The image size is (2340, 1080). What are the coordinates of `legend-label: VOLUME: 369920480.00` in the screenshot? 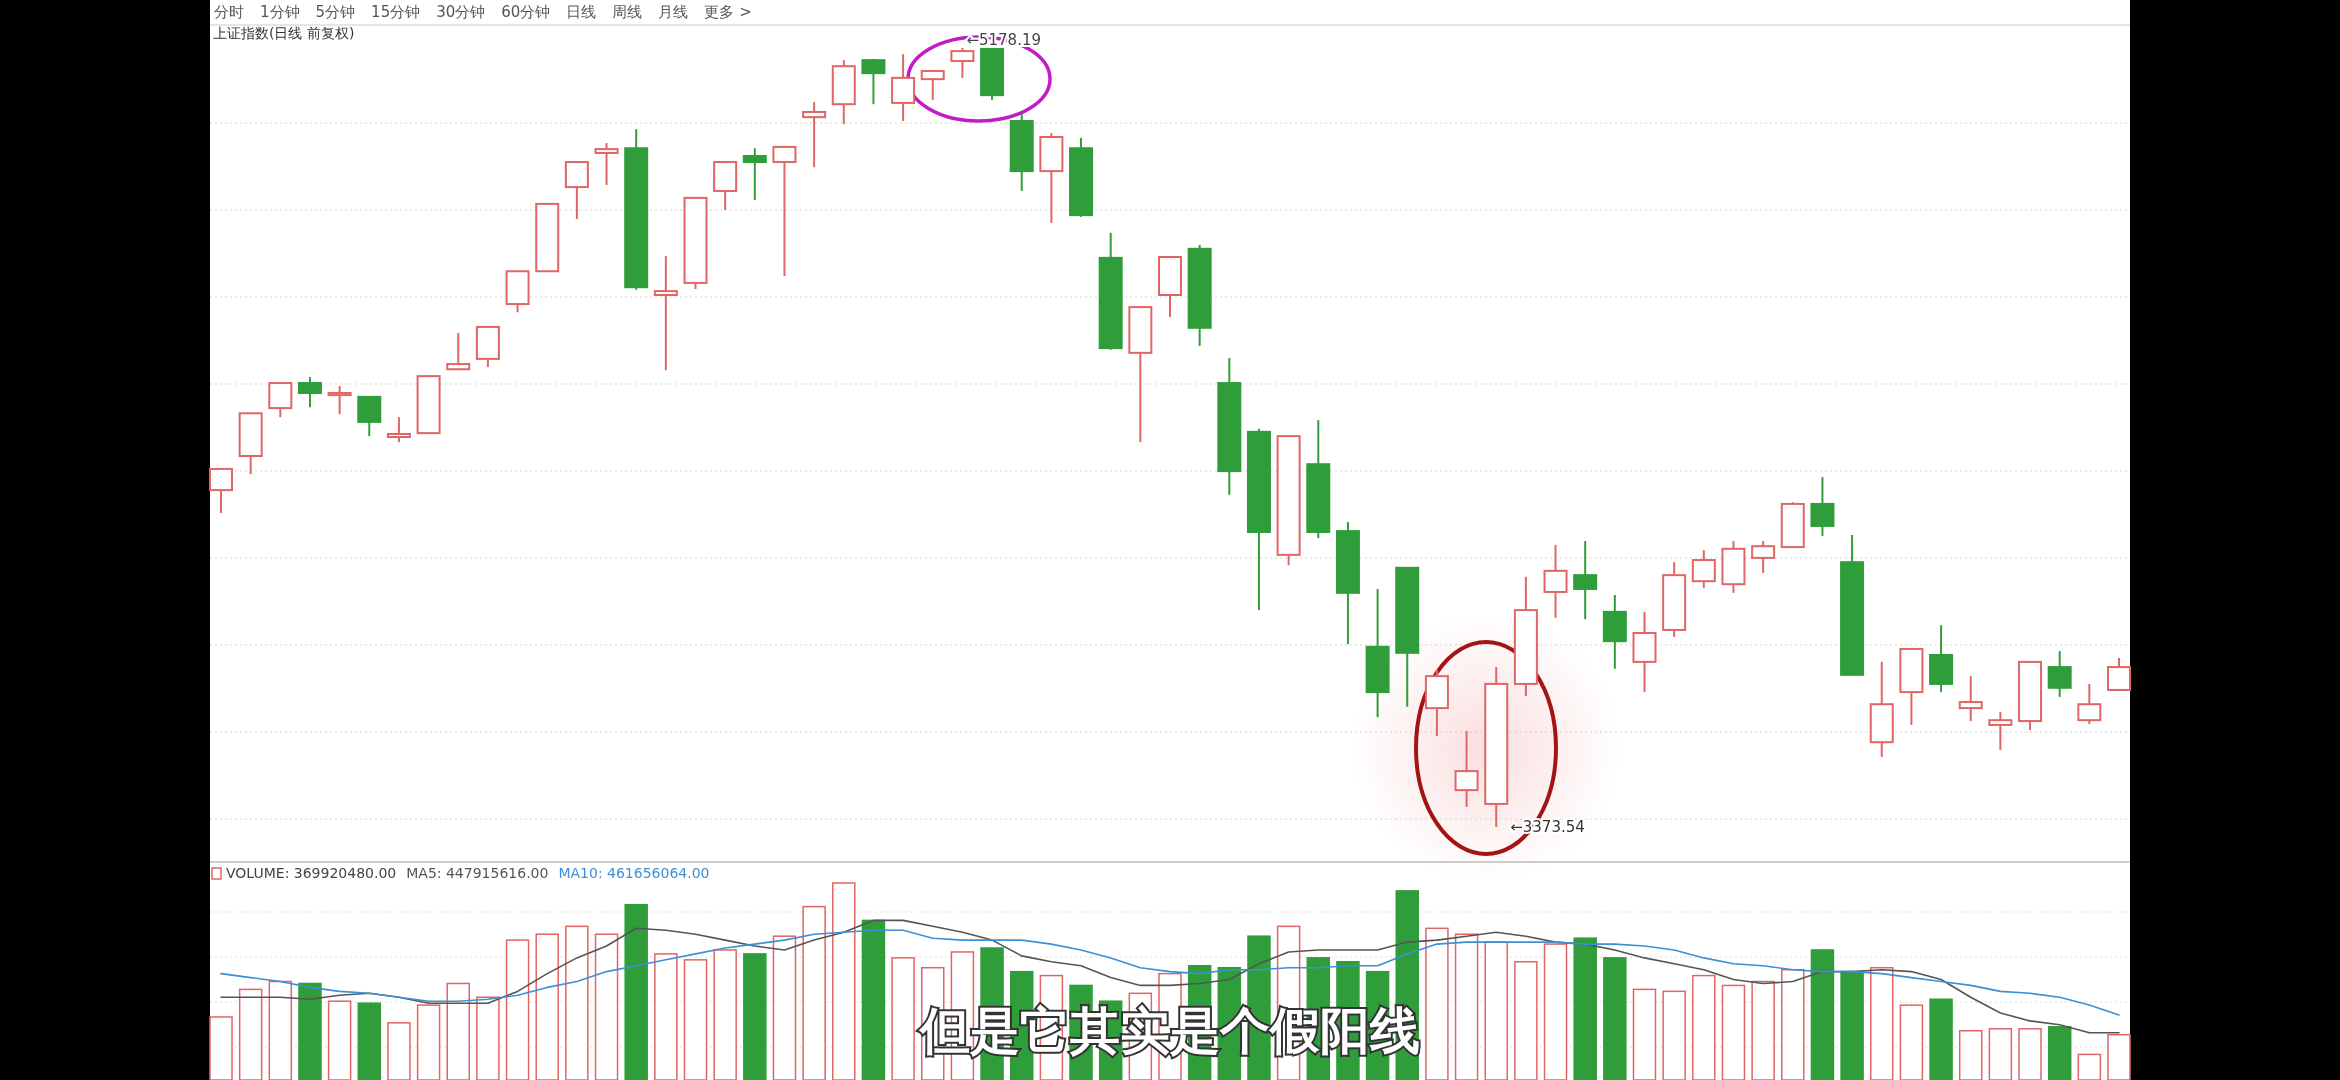 It's located at (311, 873).